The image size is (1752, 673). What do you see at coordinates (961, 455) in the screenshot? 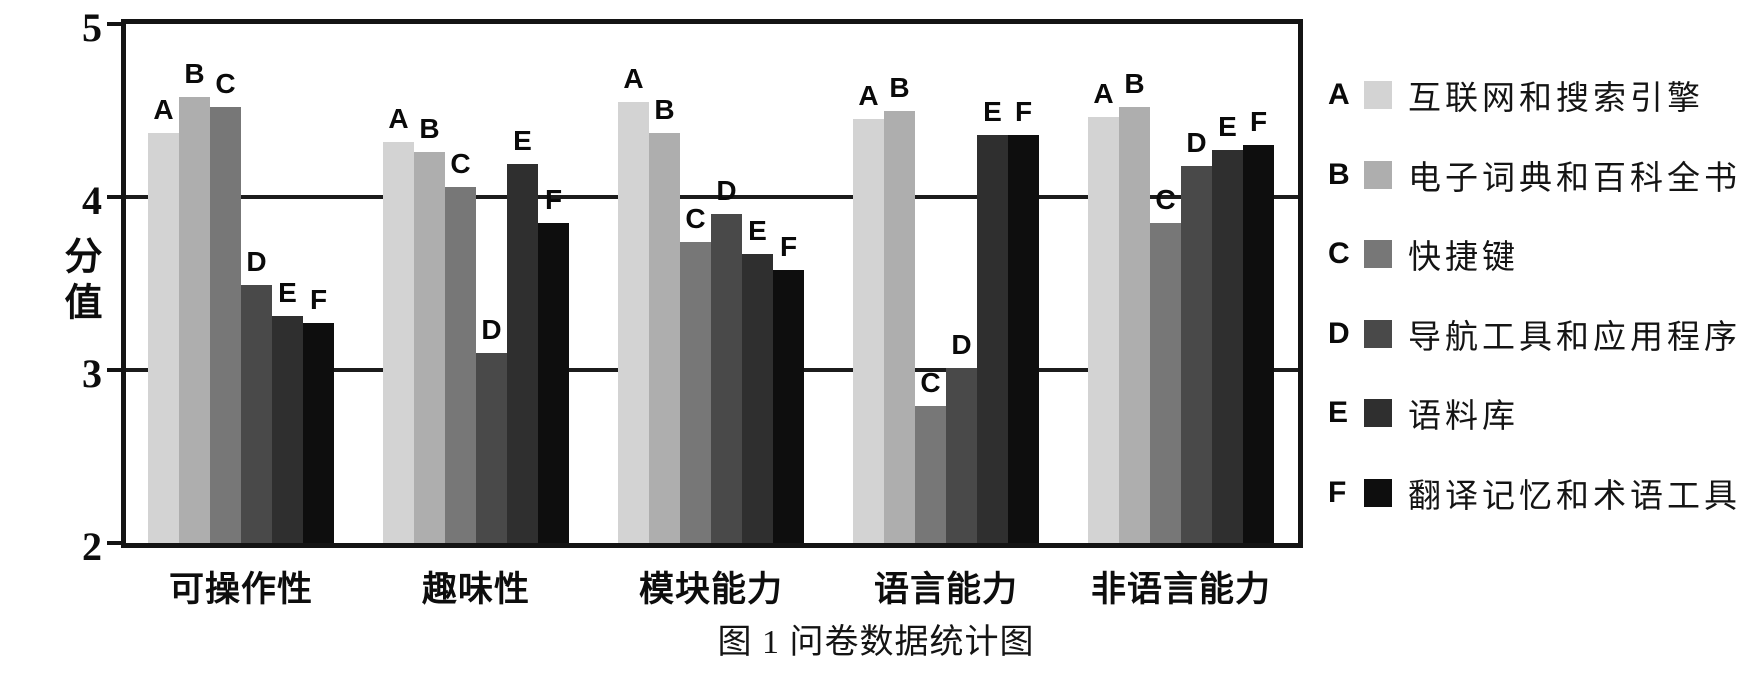
I see `bar-D-语言能力` at bounding box center [961, 455].